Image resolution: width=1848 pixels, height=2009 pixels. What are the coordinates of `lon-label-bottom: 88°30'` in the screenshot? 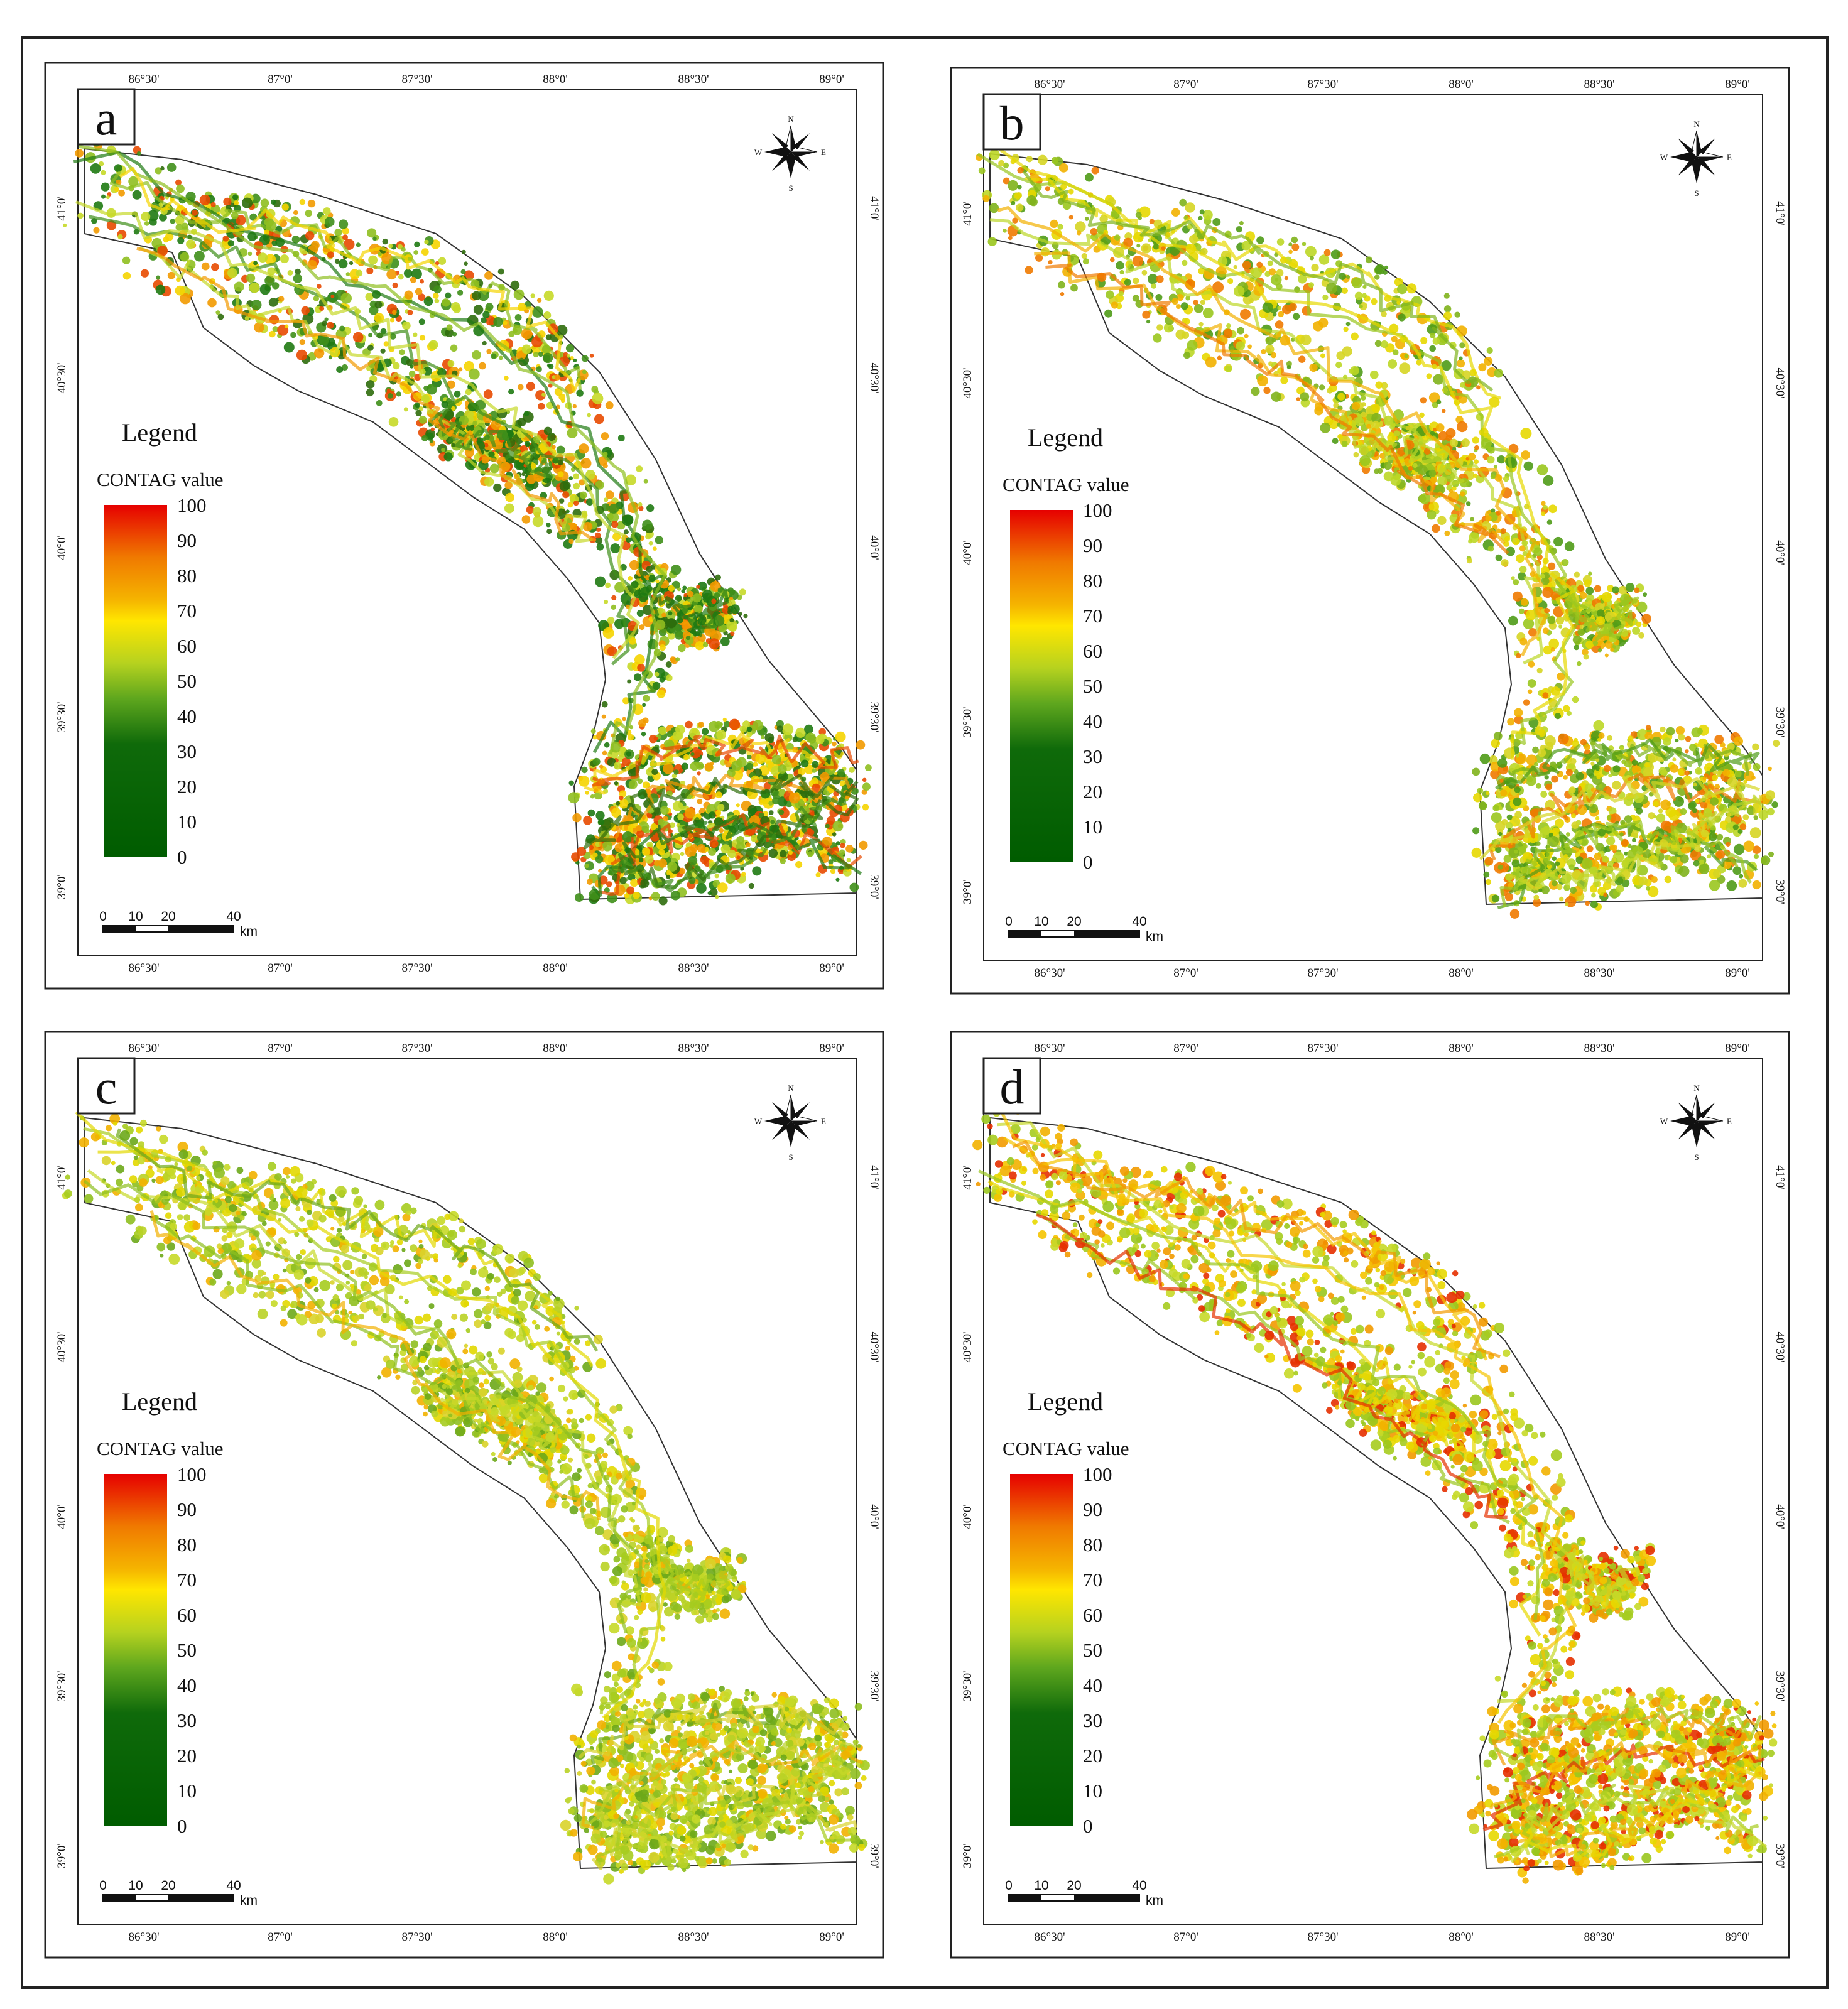 It's located at (1599, 973).